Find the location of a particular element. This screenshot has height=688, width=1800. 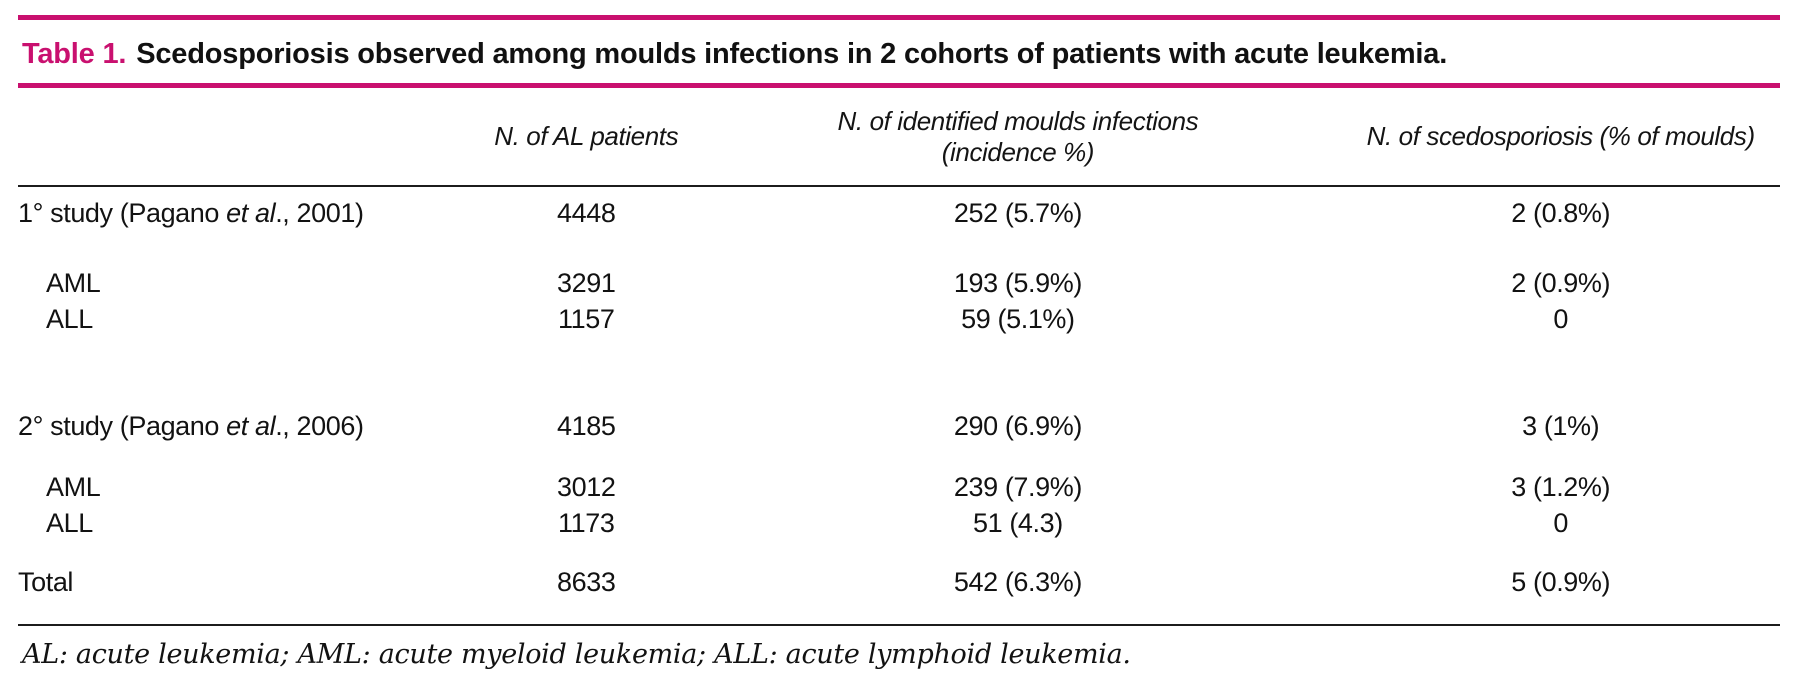

row-label: 1° study (Pagano et al., 2001) is located at coordinates (191, 213).